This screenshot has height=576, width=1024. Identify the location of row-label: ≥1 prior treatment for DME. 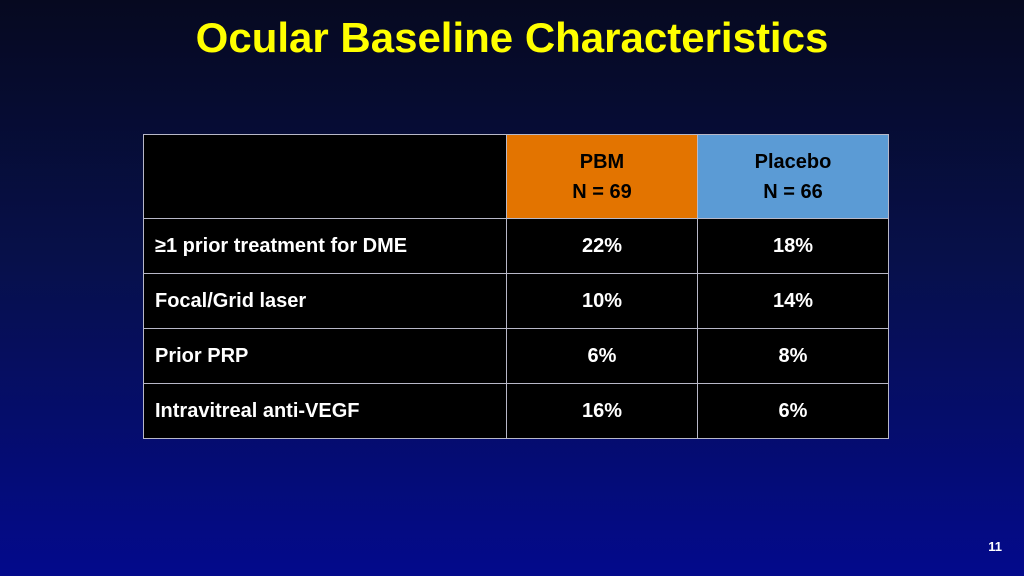
(325, 246).